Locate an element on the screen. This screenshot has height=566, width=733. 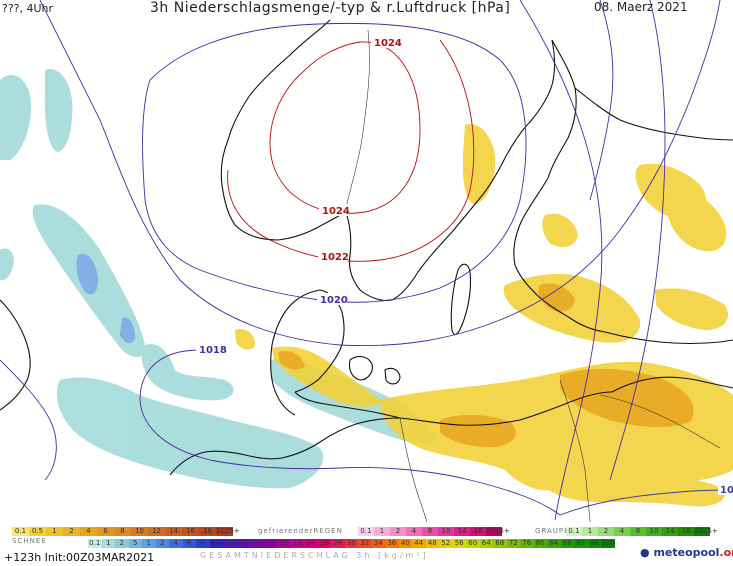
leg-graupel-swatch: 4 is located at coordinates (622, 531).